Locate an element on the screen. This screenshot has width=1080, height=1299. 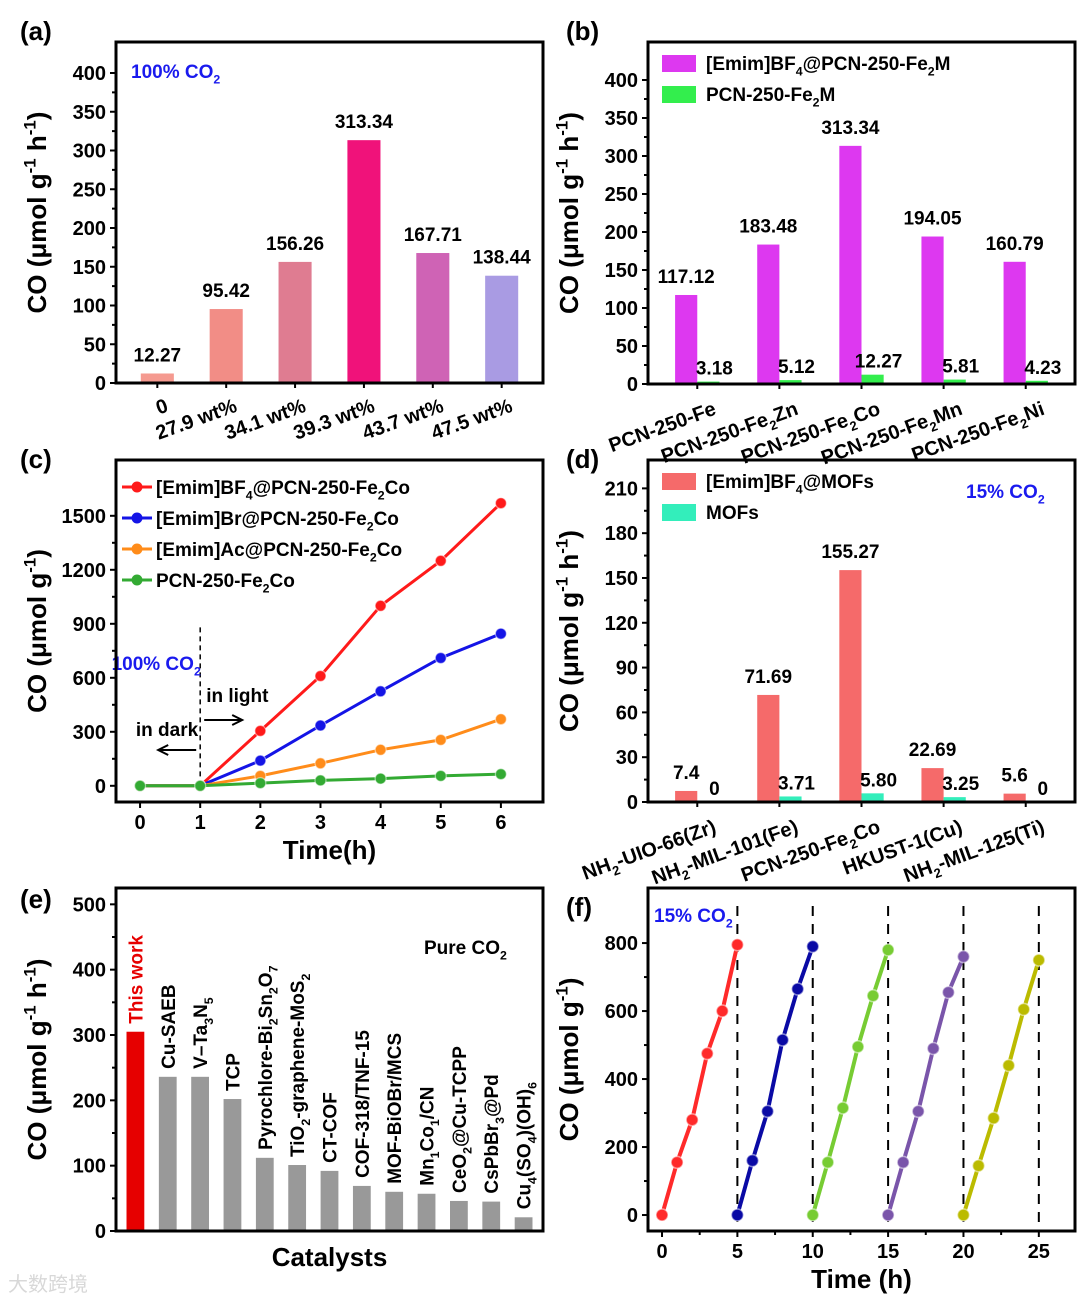
x-tick-label: 10 is located at coordinates (813, 1252).